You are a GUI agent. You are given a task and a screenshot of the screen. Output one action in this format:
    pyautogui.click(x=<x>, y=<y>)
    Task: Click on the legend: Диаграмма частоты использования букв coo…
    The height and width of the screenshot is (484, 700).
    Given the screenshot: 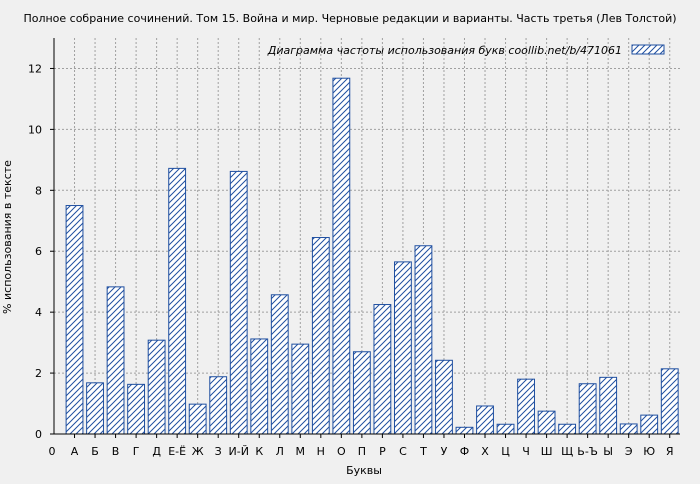 What is the action you would take?
    pyautogui.click(x=466, y=50)
    